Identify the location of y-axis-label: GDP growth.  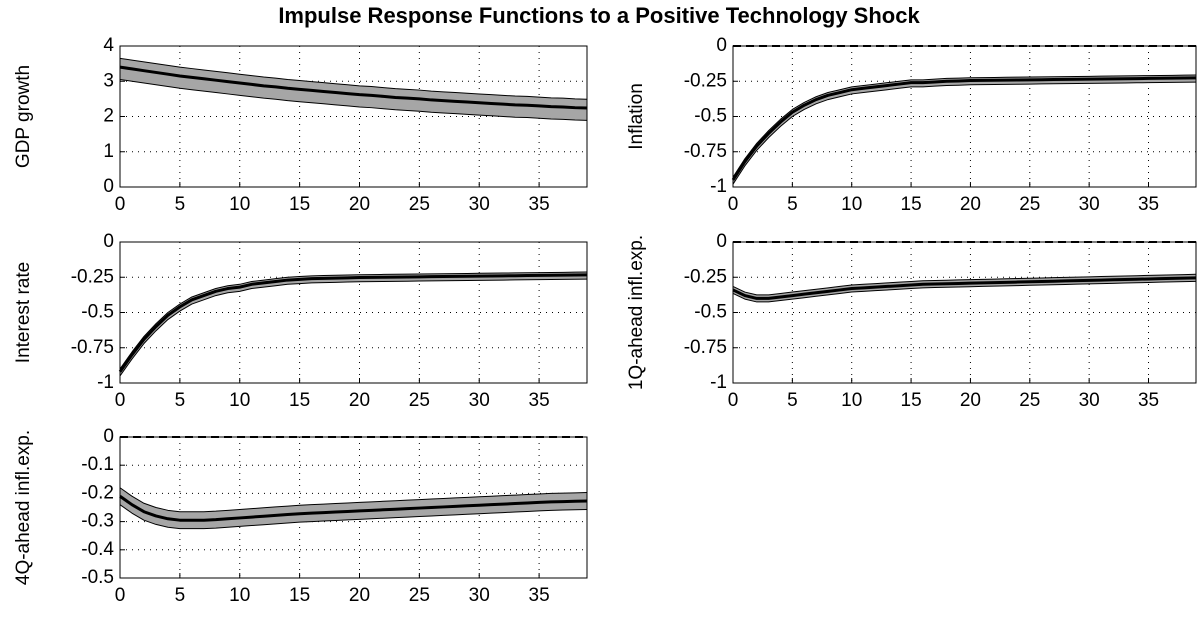
(23, 116).